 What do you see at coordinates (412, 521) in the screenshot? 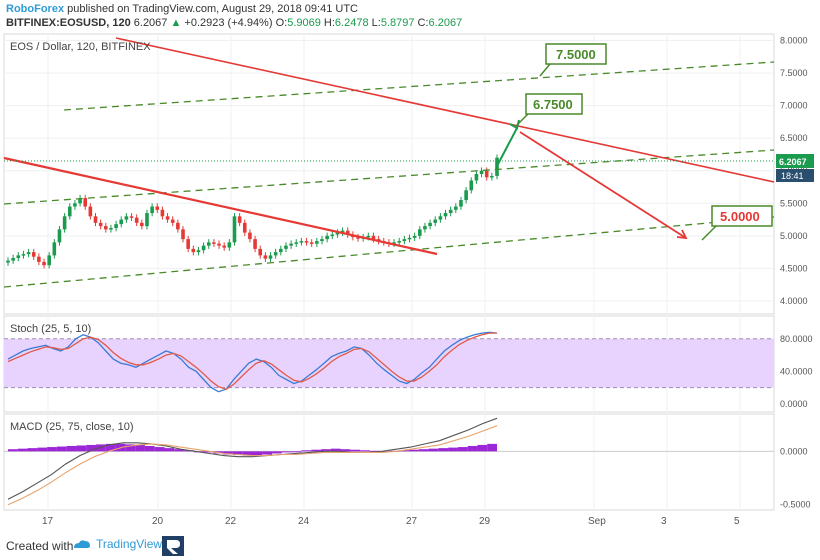
I see `x-tick-label: 27` at bounding box center [412, 521].